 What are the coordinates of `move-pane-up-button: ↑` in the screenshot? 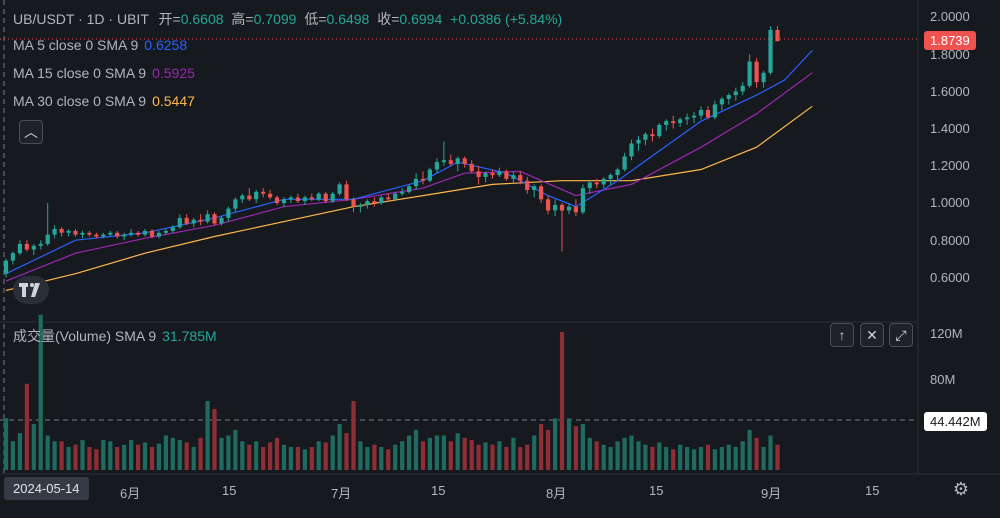 It's located at (842, 335).